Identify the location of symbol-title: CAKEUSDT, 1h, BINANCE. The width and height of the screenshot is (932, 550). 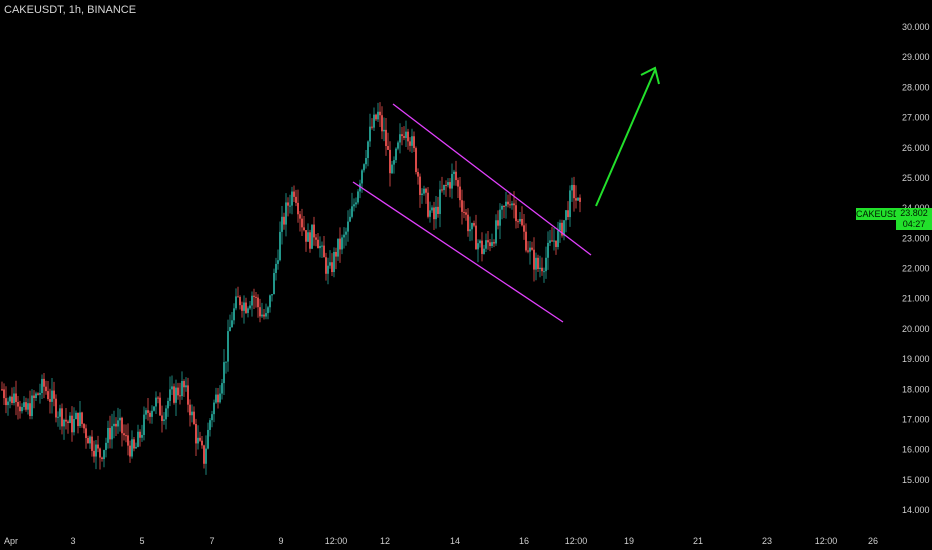
(70, 10).